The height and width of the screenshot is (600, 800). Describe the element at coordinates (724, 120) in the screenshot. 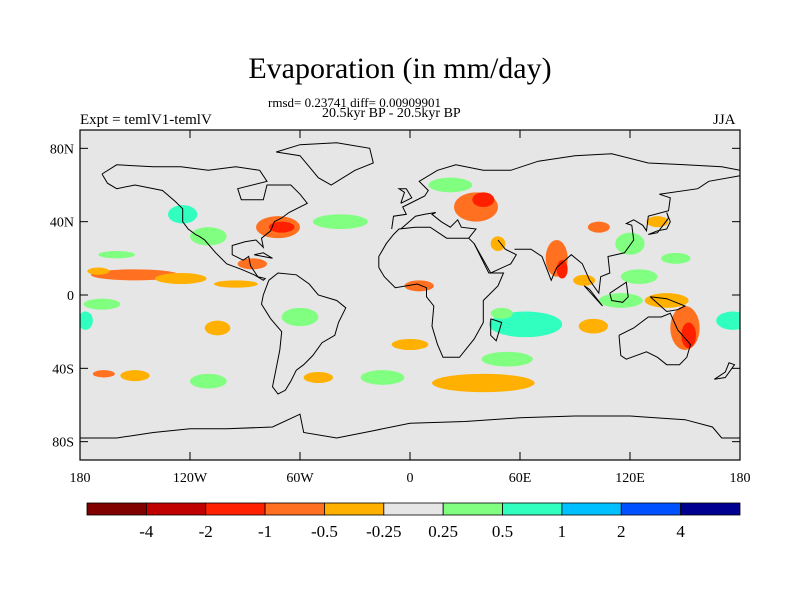

I see `season-label: JJA` at that location.